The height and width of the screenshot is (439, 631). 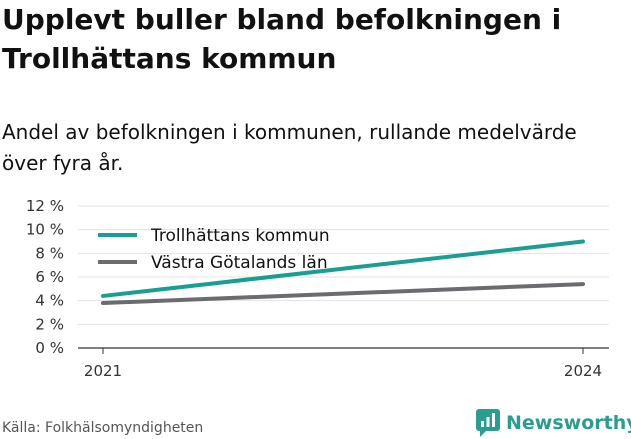 I want to click on x-tick-label: 2024, so click(x=583, y=371).